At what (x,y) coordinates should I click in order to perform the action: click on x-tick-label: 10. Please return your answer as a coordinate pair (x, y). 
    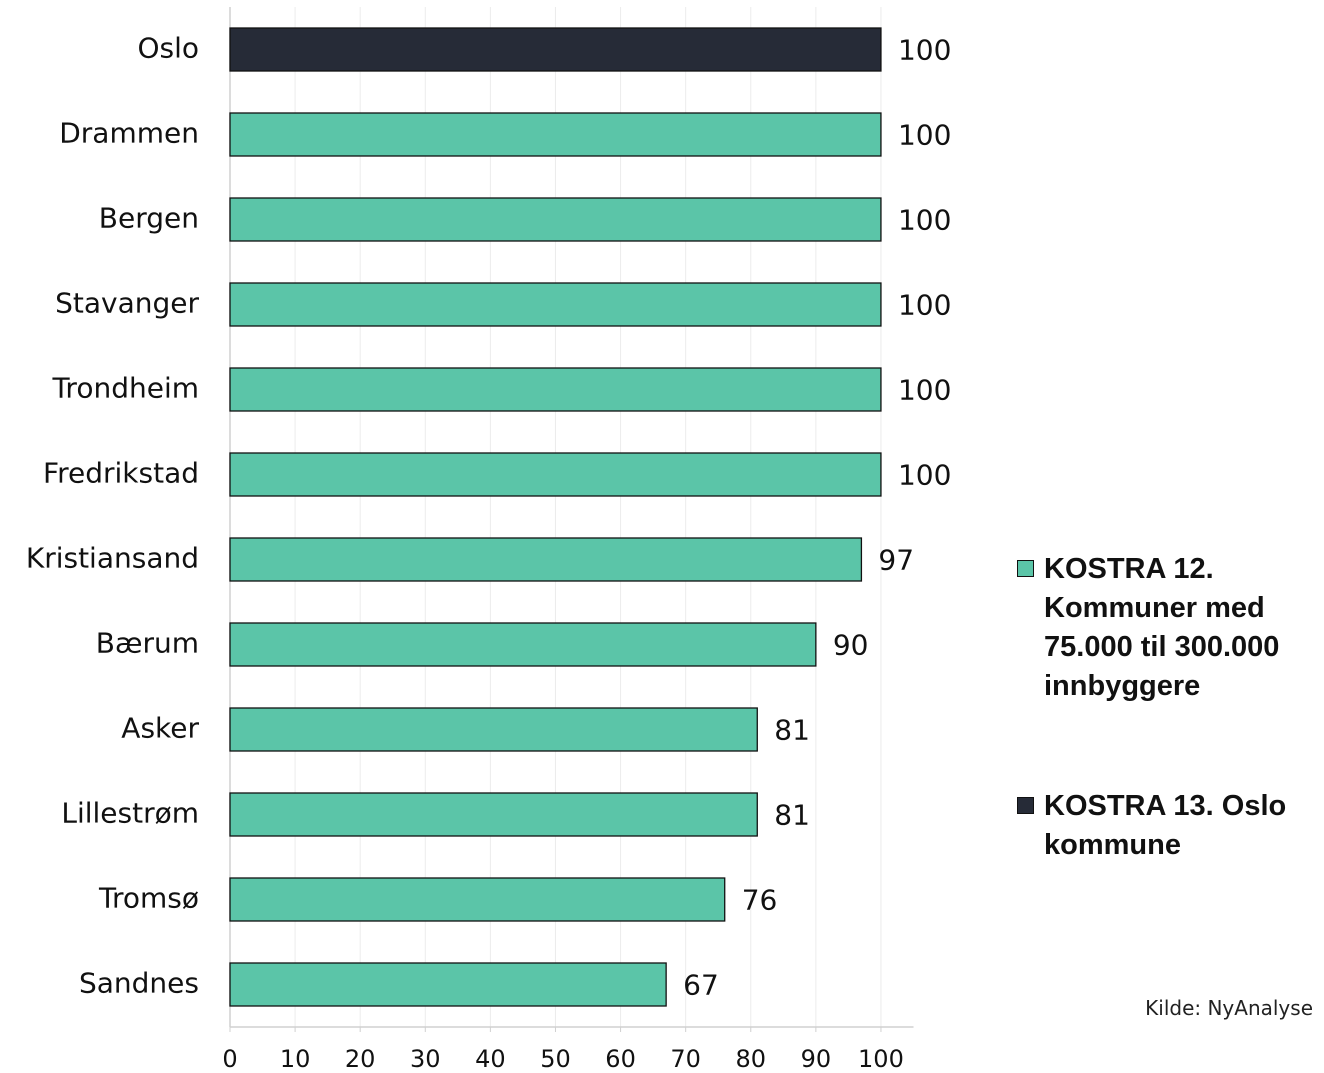
    Looking at the image, I should click on (295, 1059).